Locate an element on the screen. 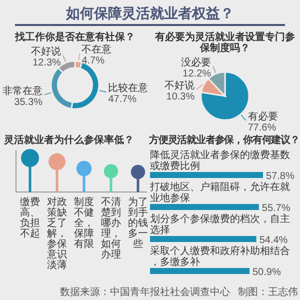 This screenshot has height=300, width=300. data-label: 55.7% is located at coordinates (276, 208).